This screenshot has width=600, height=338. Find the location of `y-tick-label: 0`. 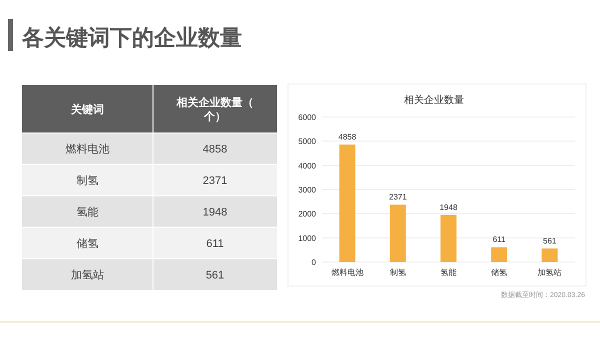

y-tick-label: 0 is located at coordinates (314, 262).